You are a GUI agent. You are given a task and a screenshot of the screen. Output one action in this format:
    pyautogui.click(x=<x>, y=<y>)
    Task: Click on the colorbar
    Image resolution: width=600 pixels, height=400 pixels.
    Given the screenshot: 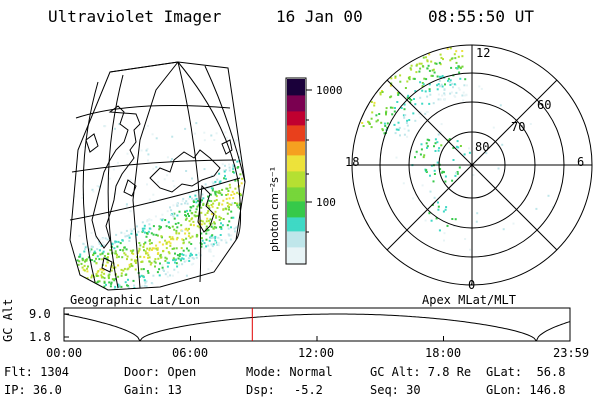 What is the action you would take?
    pyautogui.click(x=298, y=171)
    